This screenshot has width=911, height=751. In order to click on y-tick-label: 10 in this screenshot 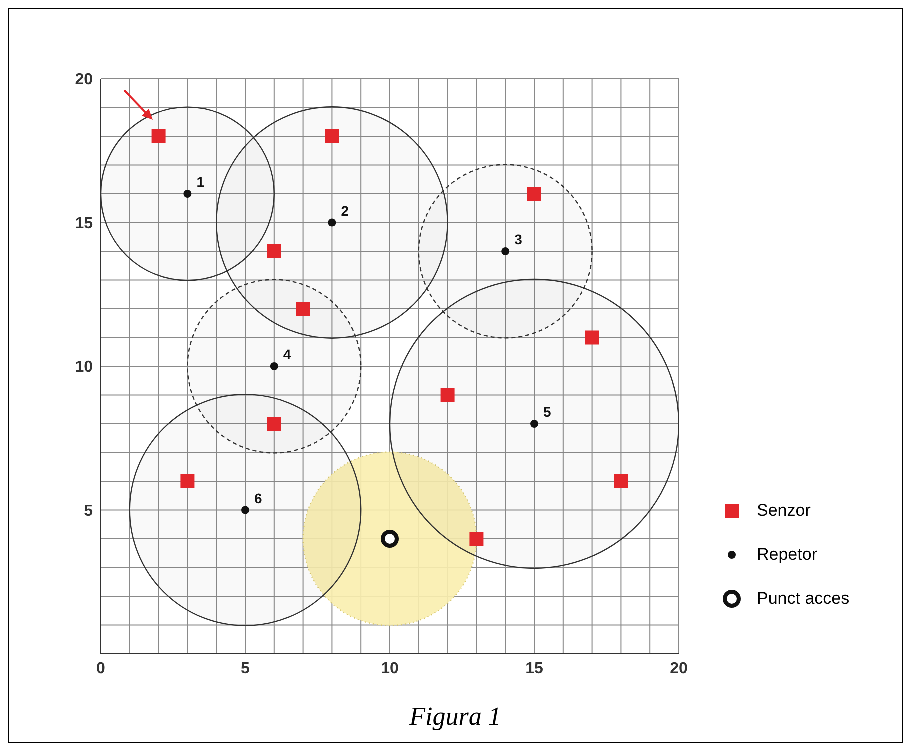, I will do `click(84, 367)`.